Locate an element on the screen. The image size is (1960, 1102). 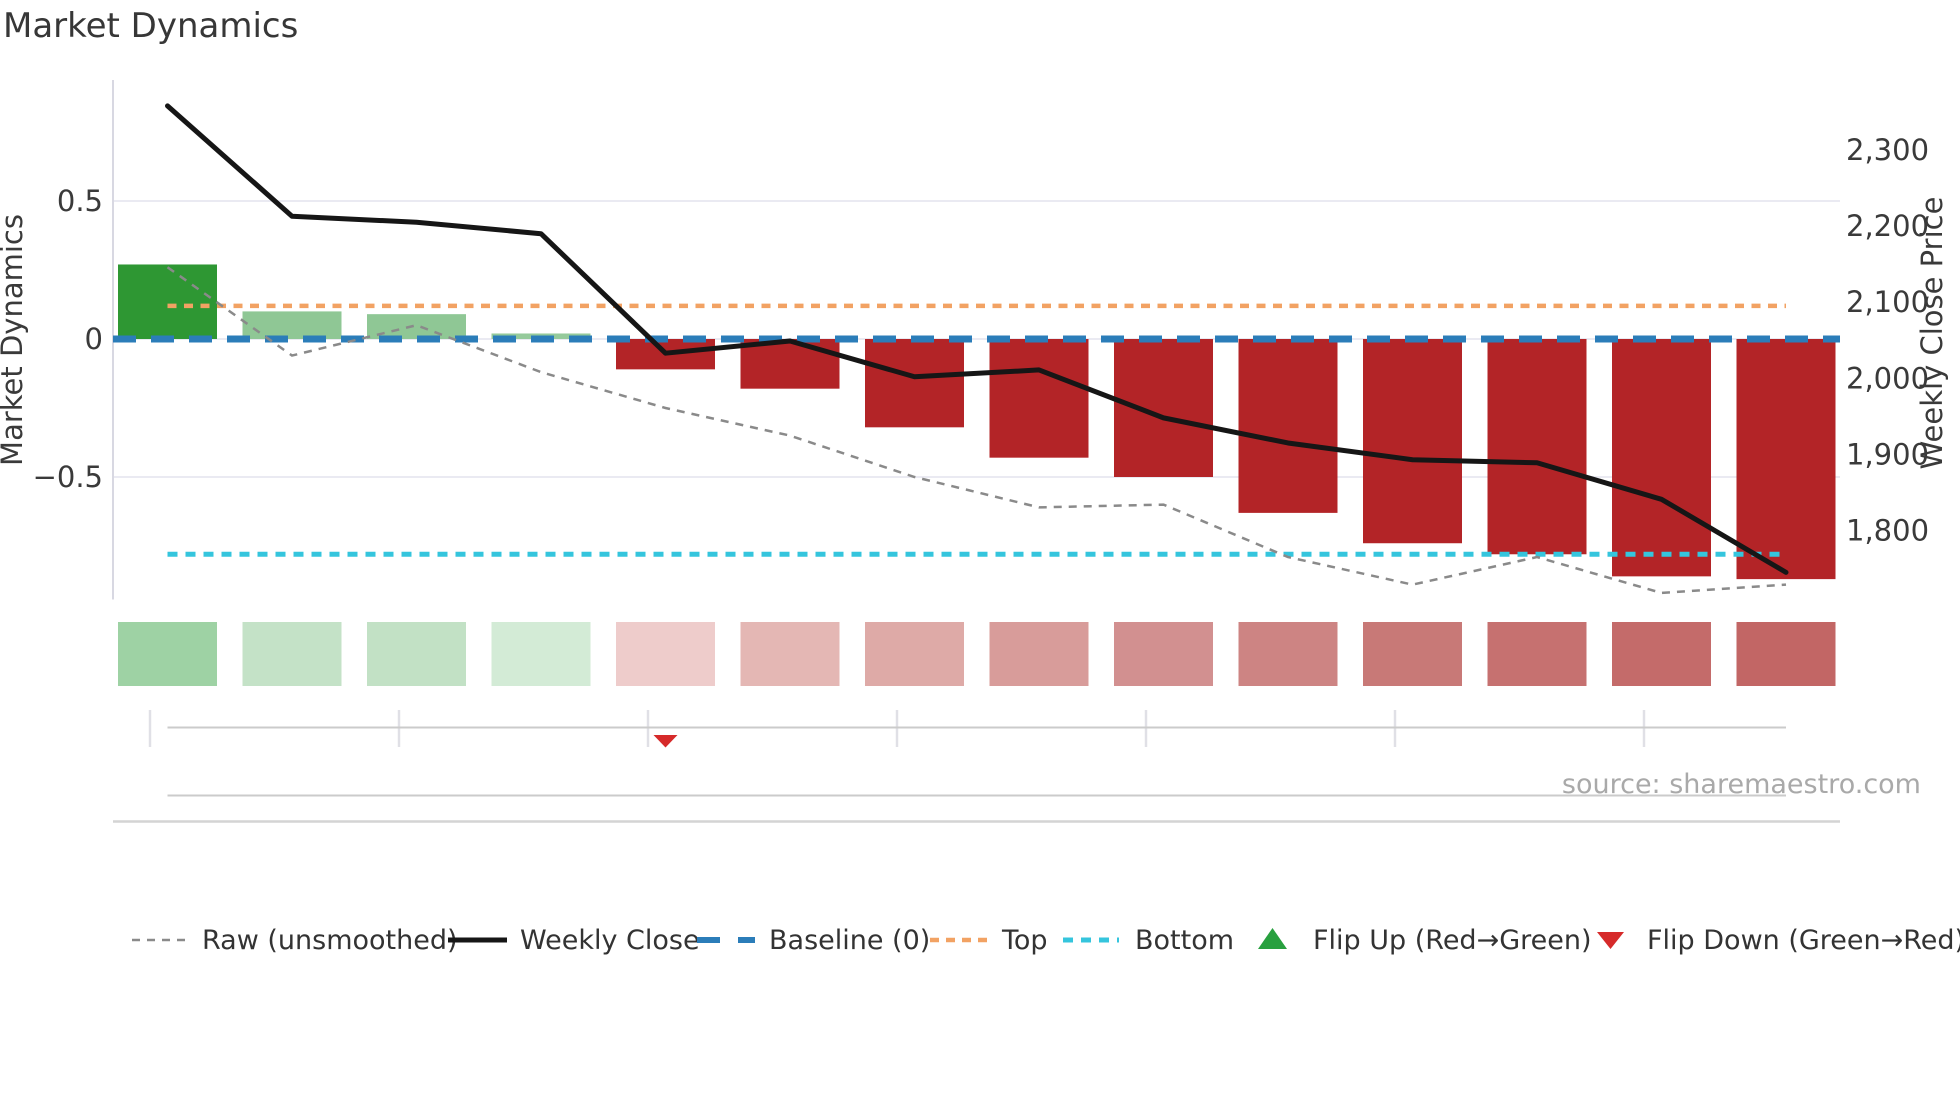
source-note: source: sharemaestro.com is located at coordinates (1741, 784).